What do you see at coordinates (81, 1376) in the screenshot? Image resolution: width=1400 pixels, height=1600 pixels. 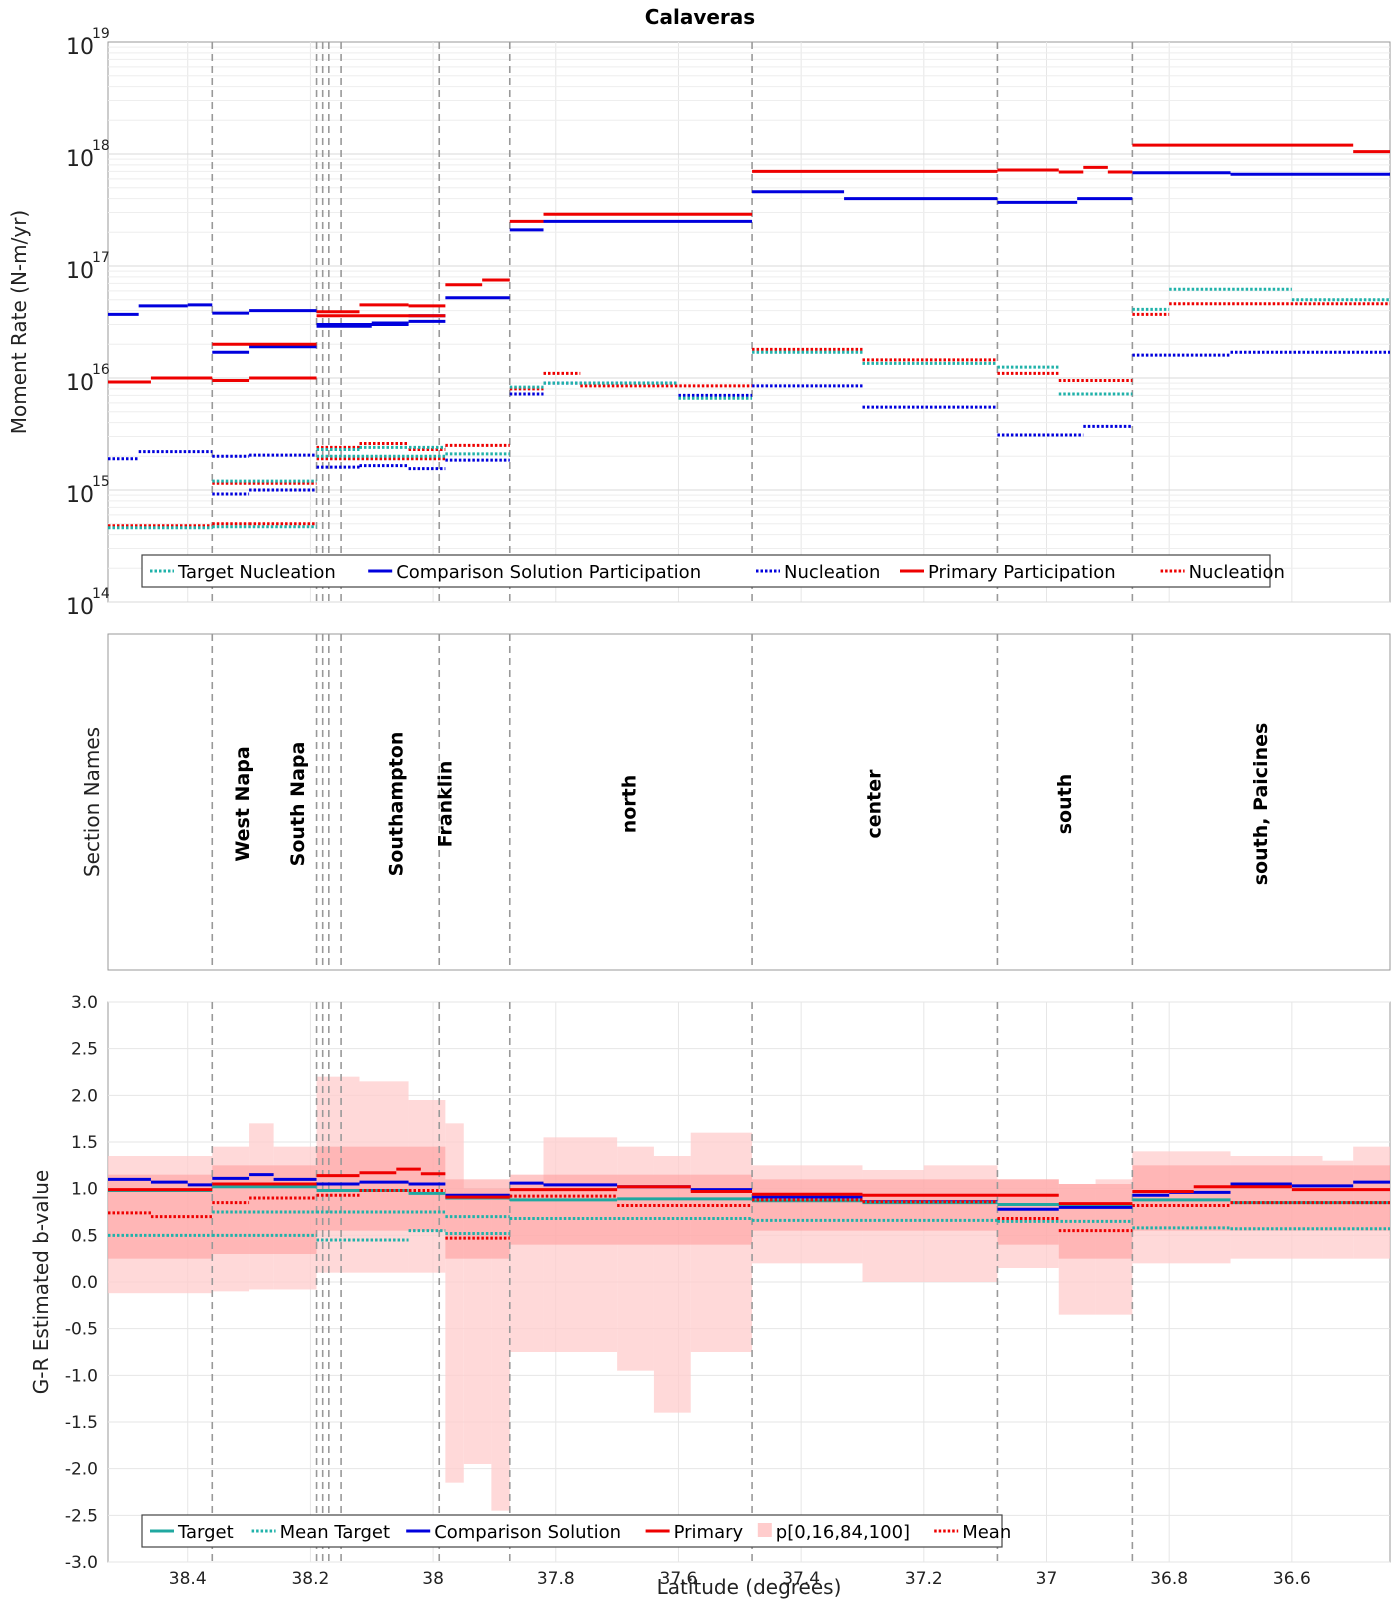 I see `y-tick-label: -1.0` at bounding box center [81, 1376].